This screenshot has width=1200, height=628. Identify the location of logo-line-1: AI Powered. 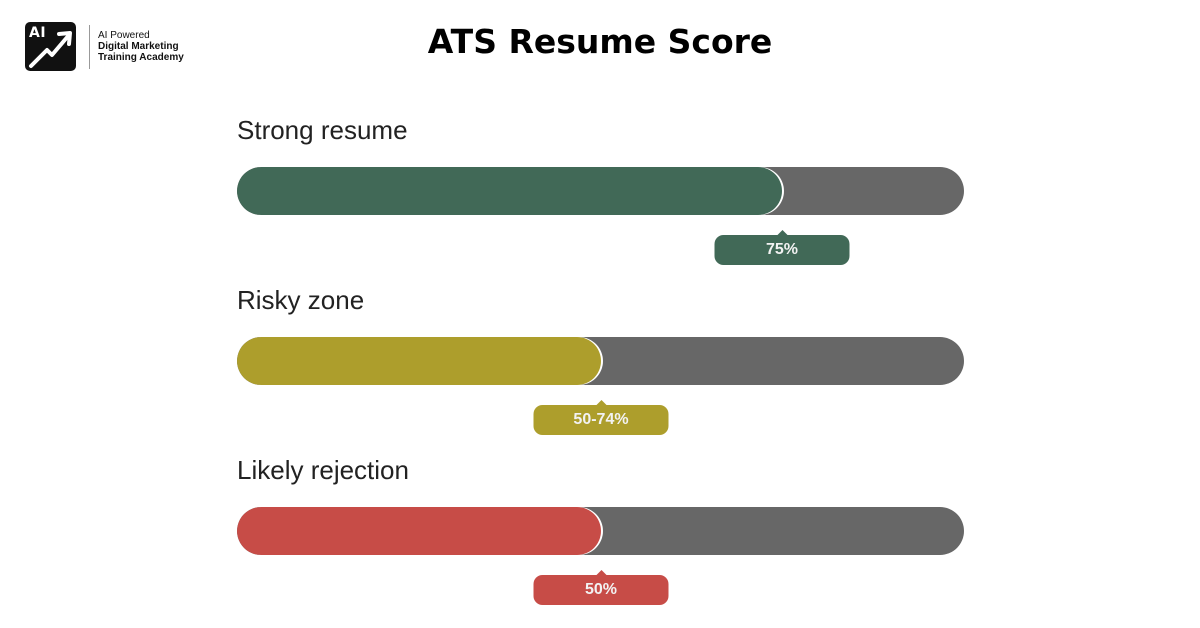
(124, 35).